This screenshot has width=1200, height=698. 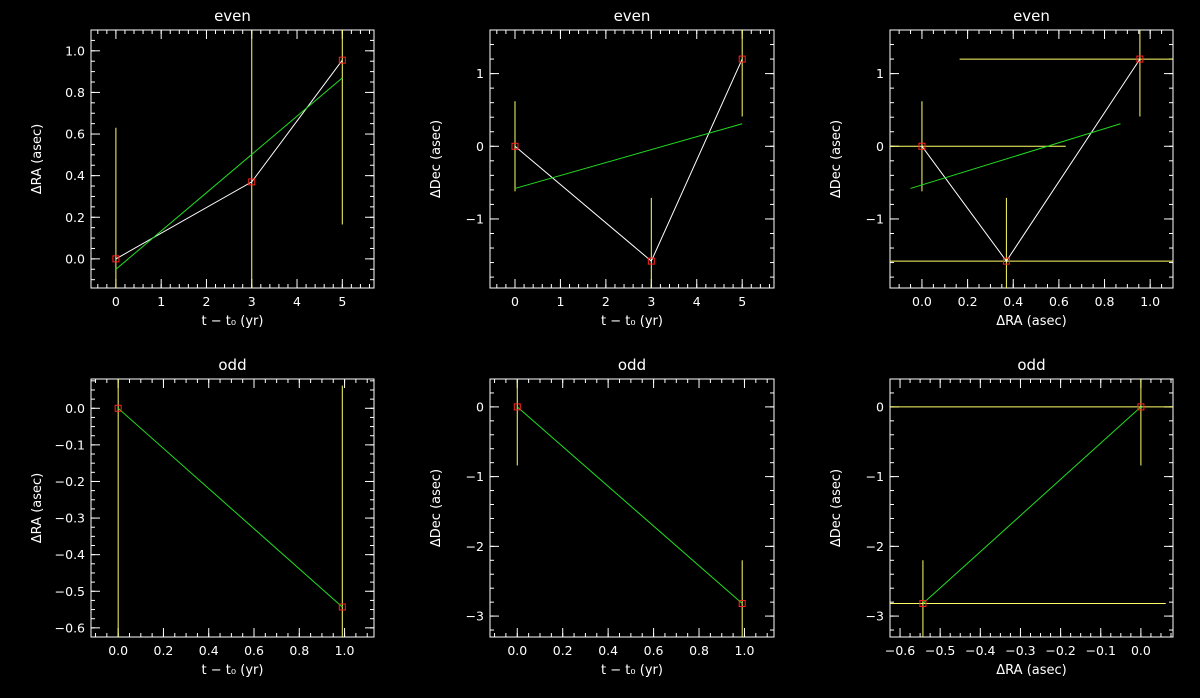 What do you see at coordinates (940, 650) in the screenshot?
I see `x-tick-label: −0.5` at bounding box center [940, 650].